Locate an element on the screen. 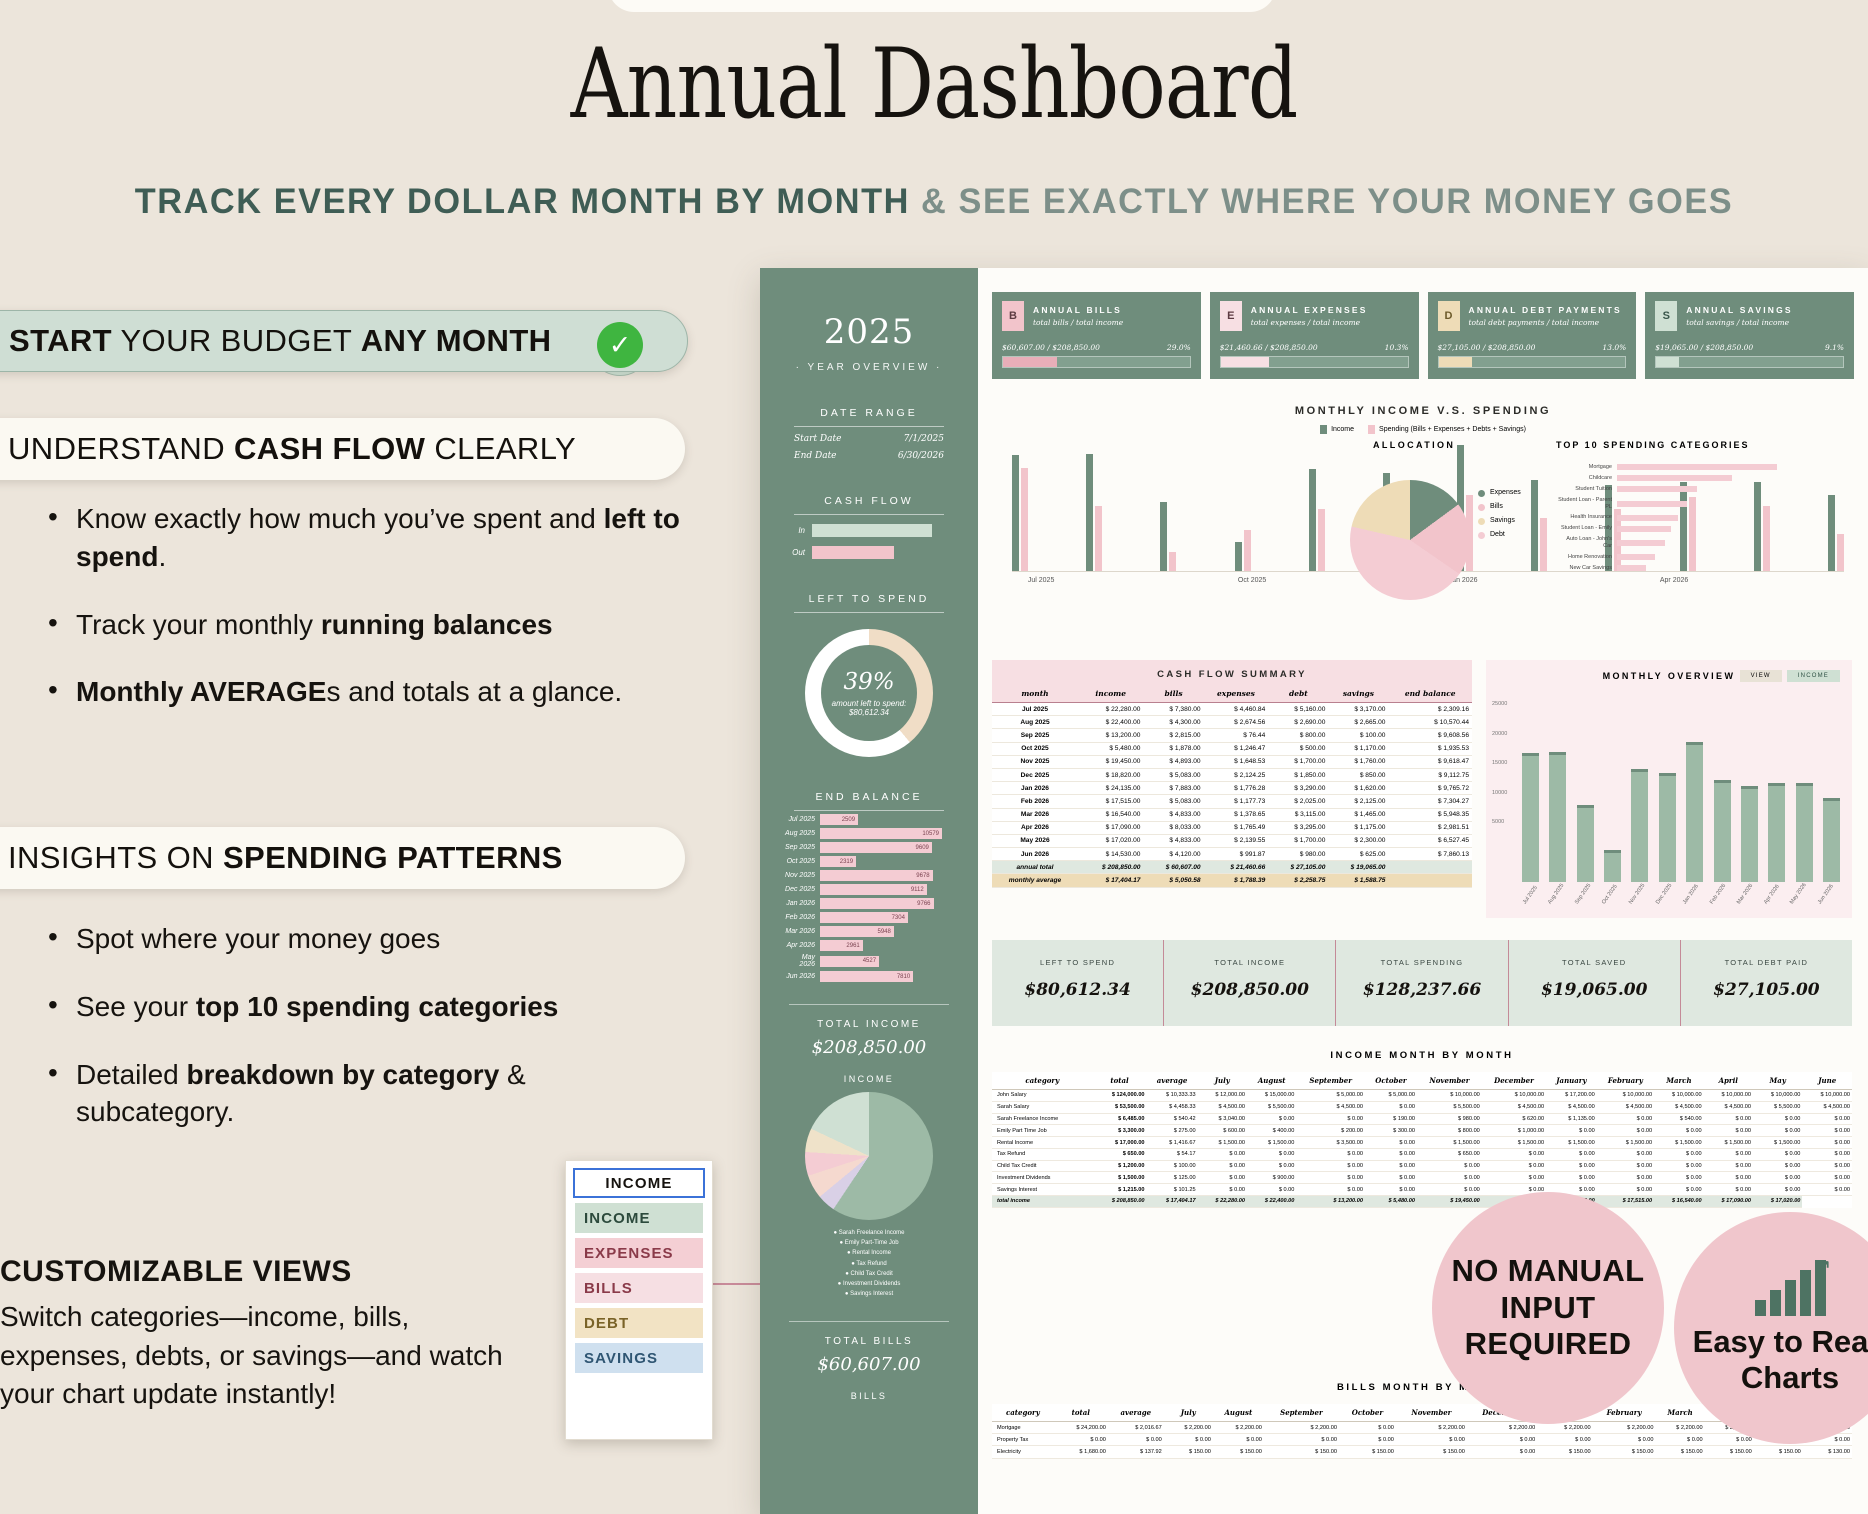 The image size is (1868, 1514). imbm-cell: $ 1,000.00 is located at coordinates (1514, 1131).